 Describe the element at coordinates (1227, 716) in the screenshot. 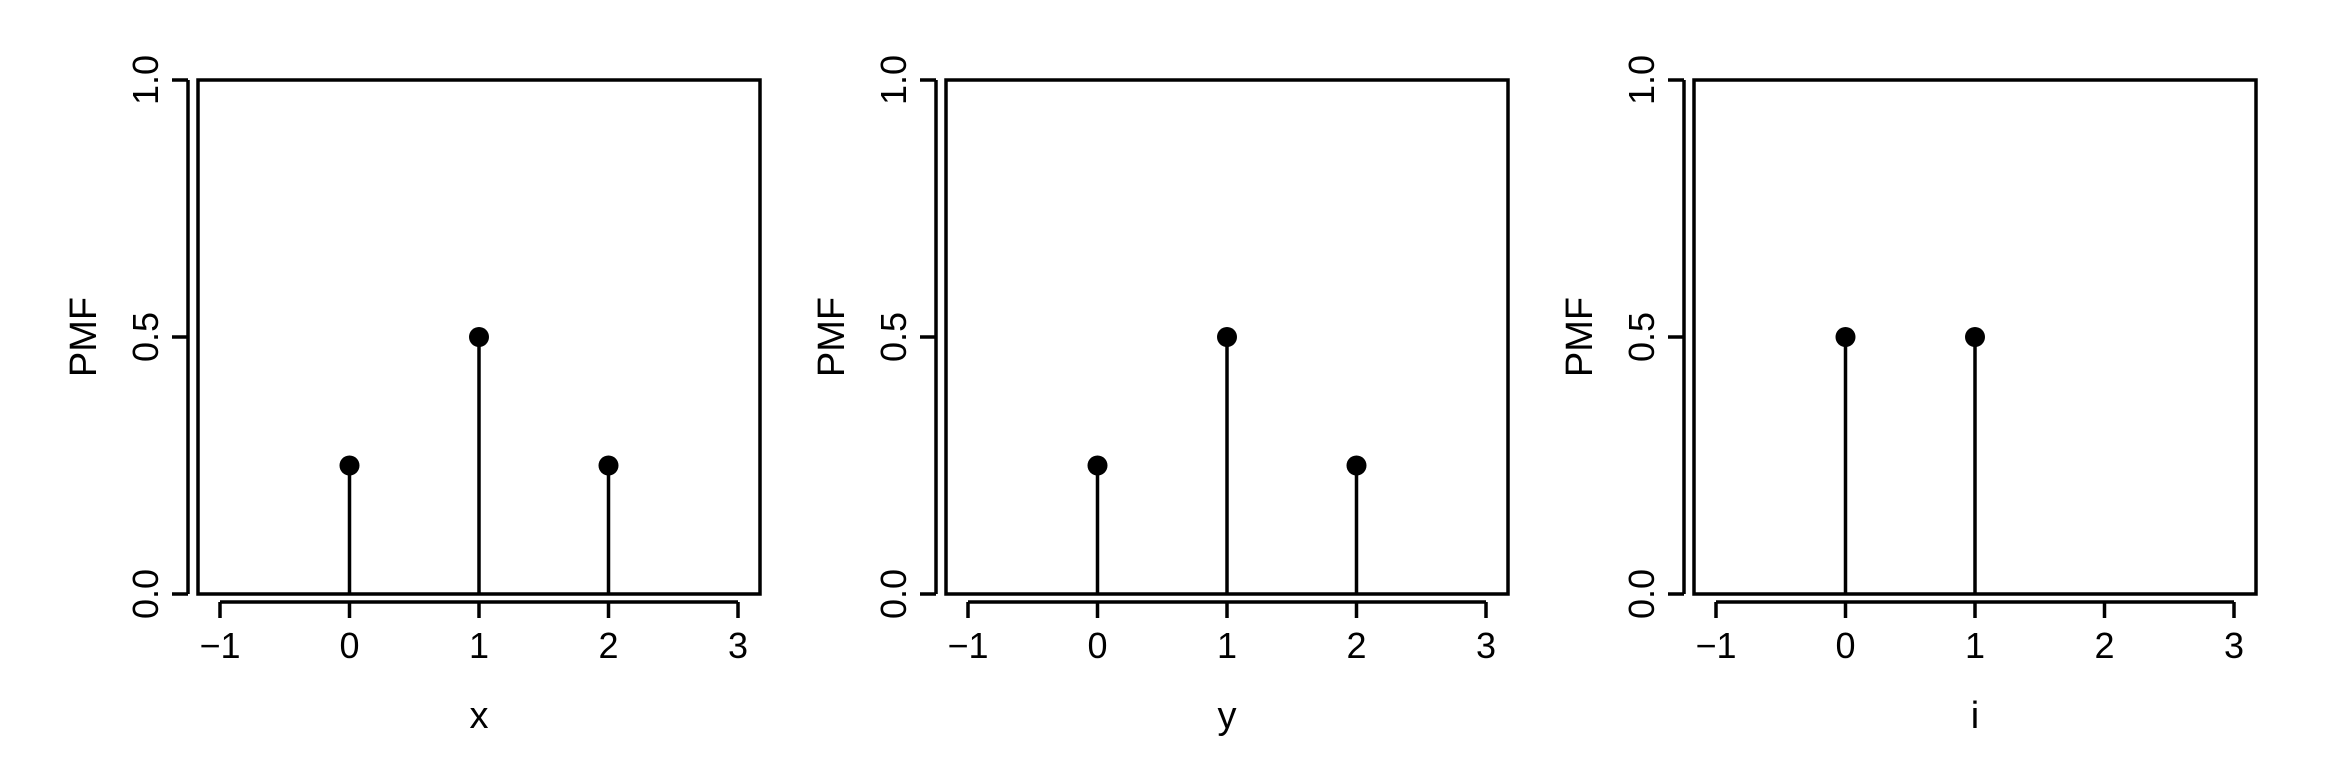

I see `x-axis-title: y` at that location.